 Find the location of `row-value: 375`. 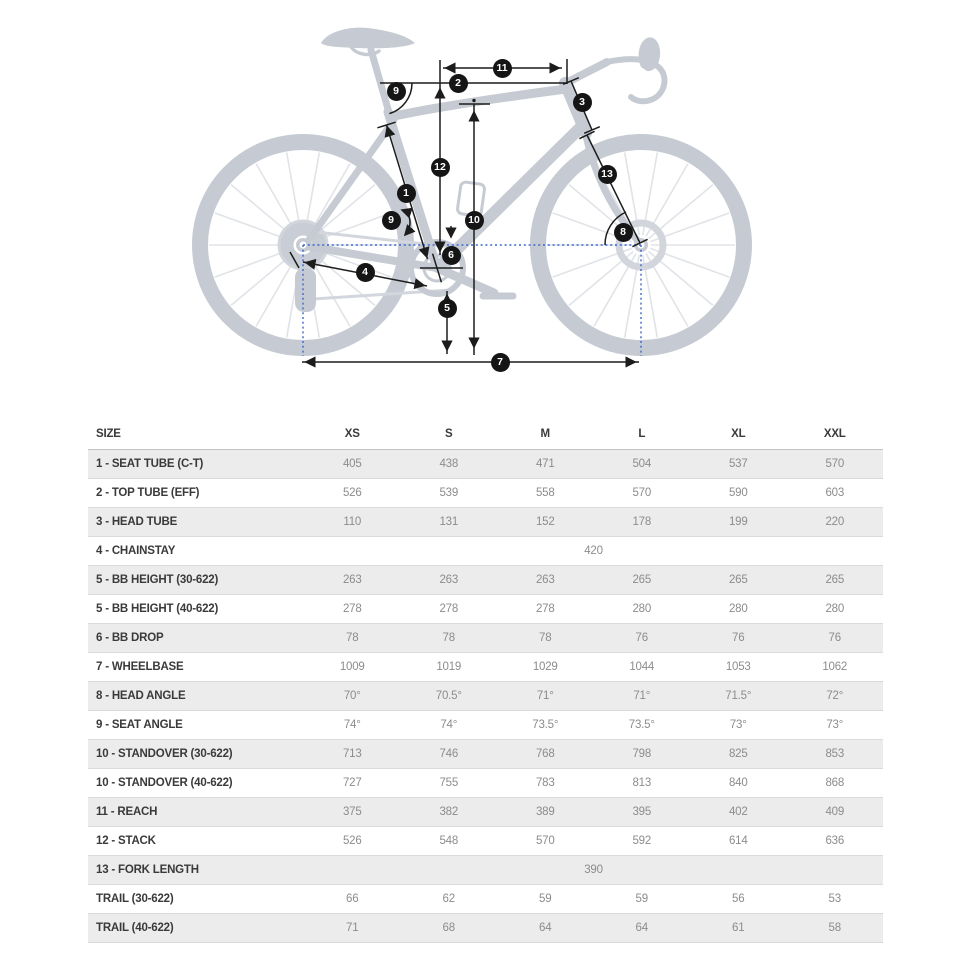

row-value: 375 is located at coordinates (352, 812).